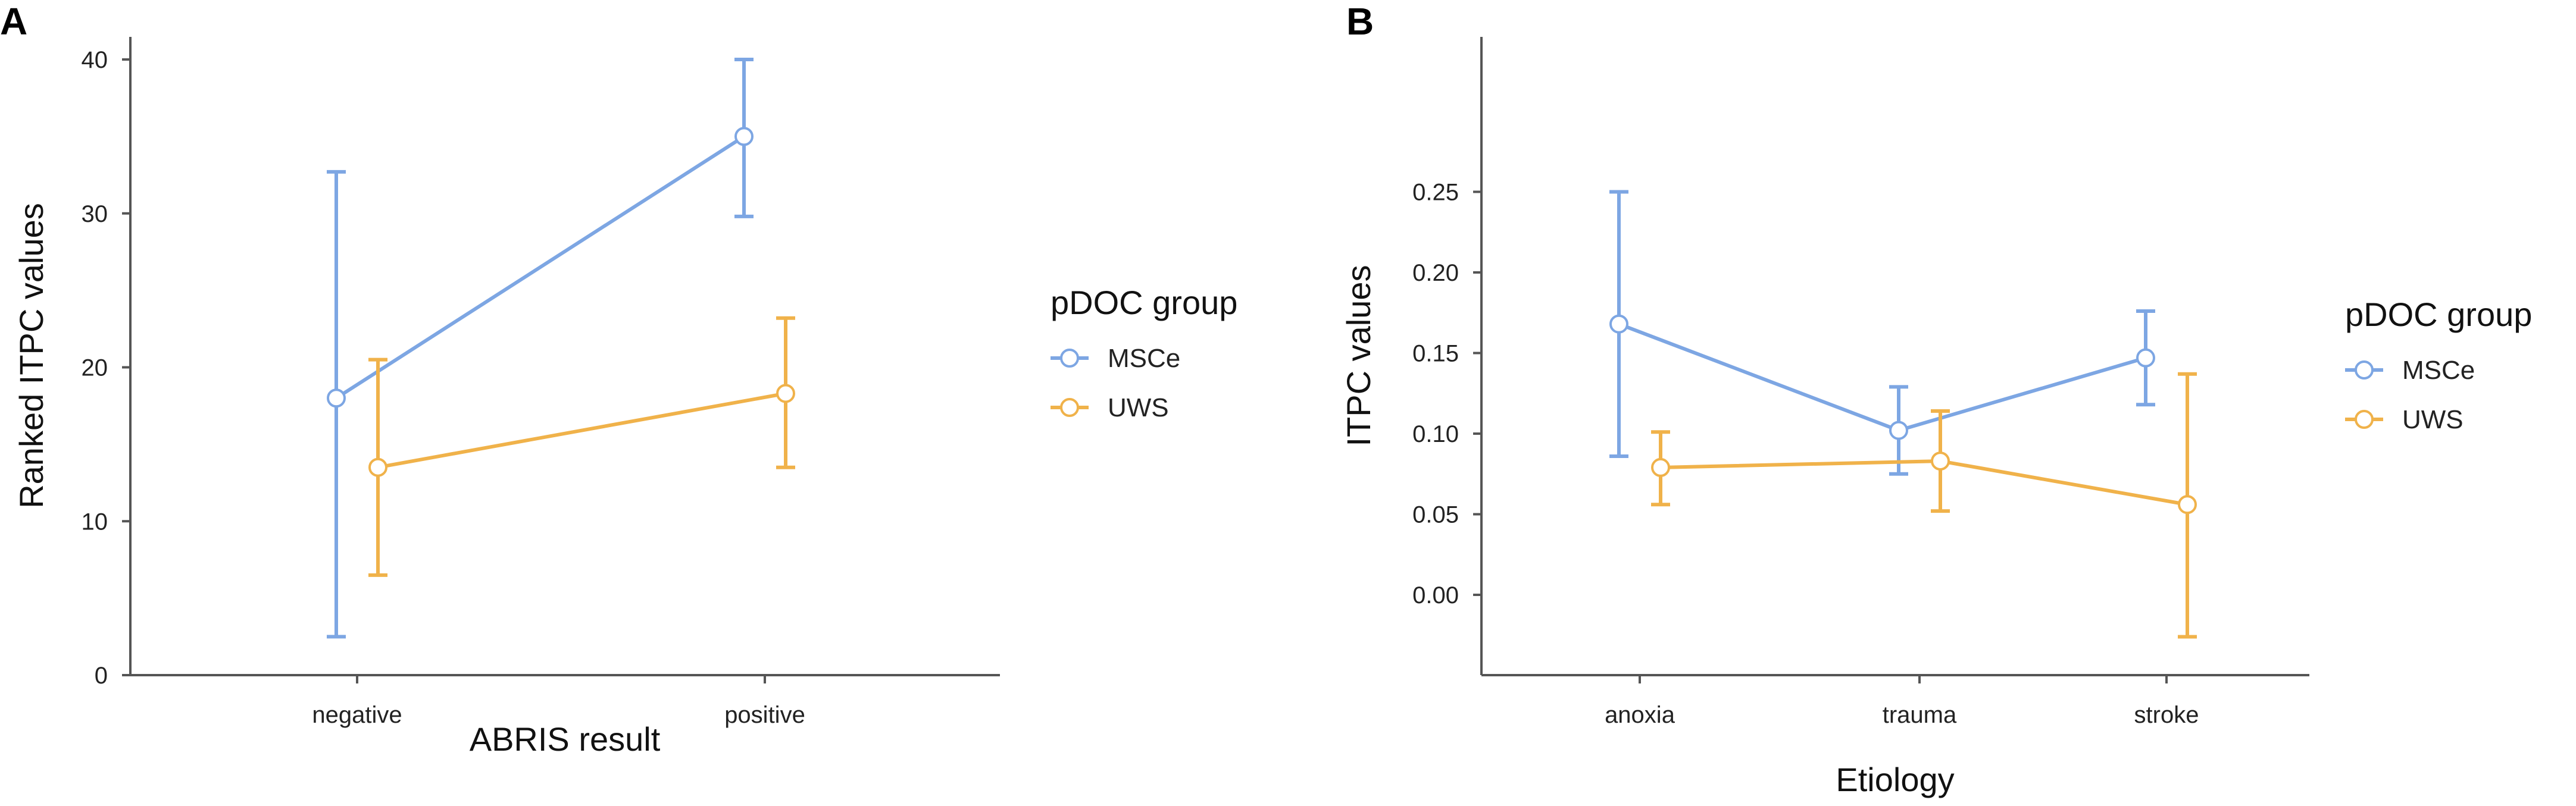 Image resolution: width=2576 pixels, height=806 pixels. Describe the element at coordinates (1138, 408) in the screenshot. I see `panel-a-legend-label: UWS` at that location.